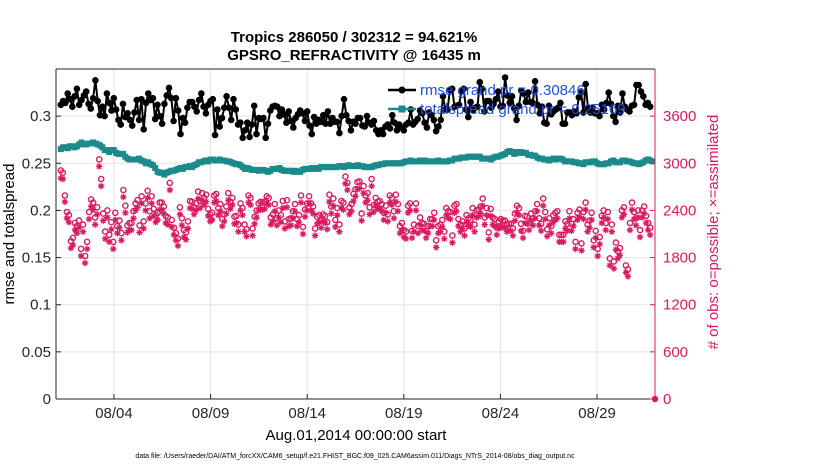  What do you see at coordinates (9, 234) in the screenshot?
I see `y-axis-left-label: rmse and totalspread` at bounding box center [9, 234].